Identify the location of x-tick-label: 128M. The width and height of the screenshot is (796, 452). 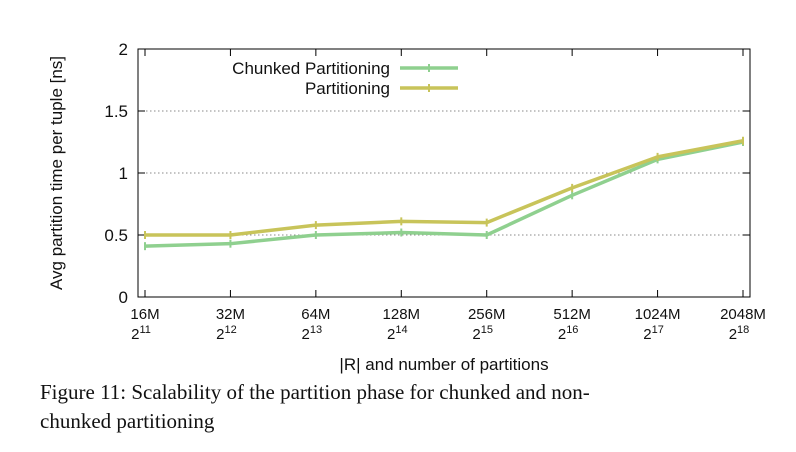
(402, 314).